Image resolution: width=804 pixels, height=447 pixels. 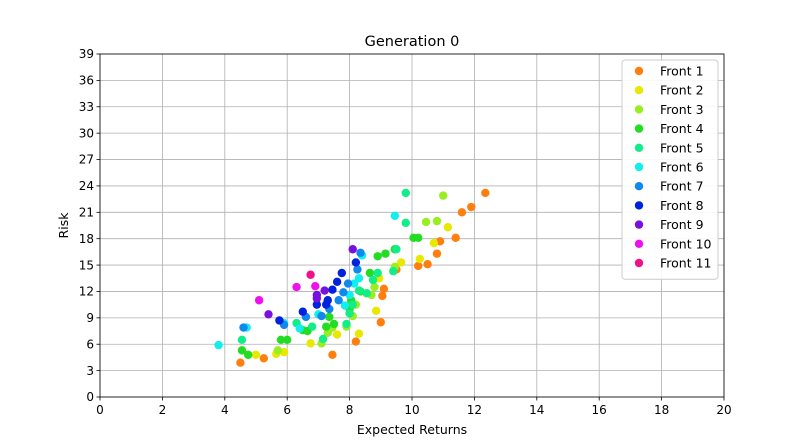 I want to click on legend-label: Front 9, so click(x=682, y=224).